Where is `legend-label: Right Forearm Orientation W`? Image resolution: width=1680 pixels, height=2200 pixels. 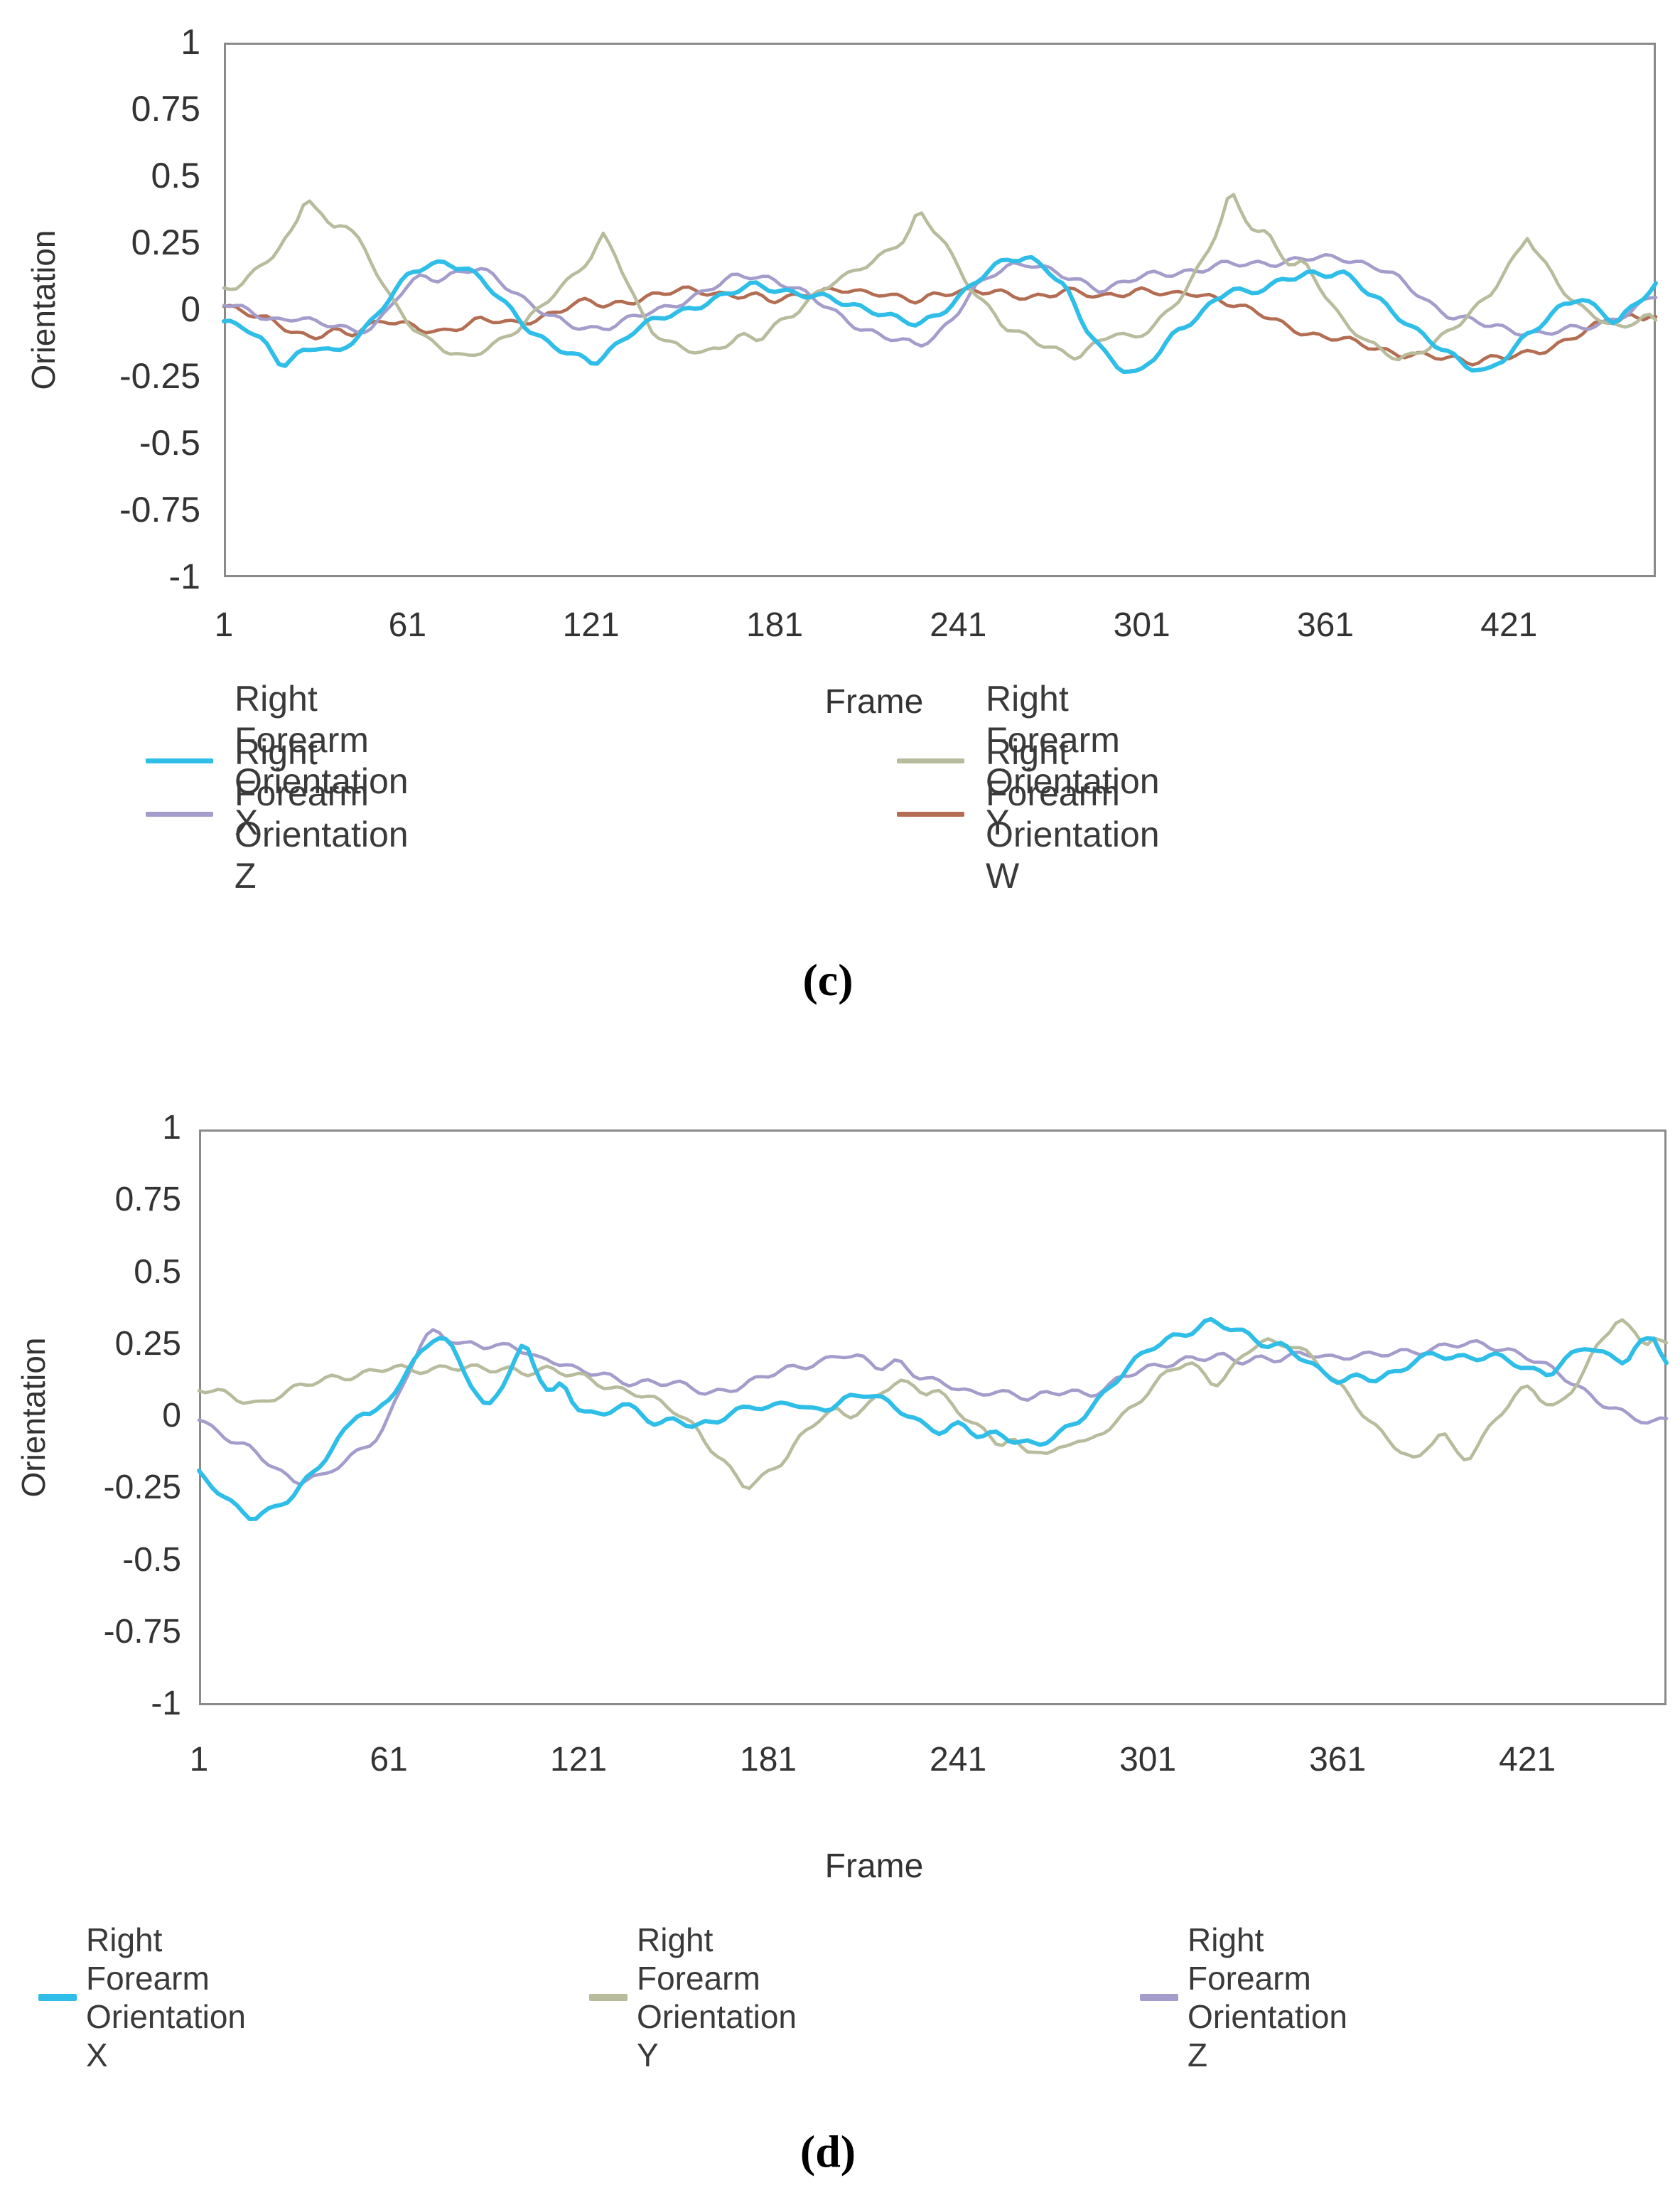 legend-label: Right Forearm Orientation W is located at coordinates (1073, 814).